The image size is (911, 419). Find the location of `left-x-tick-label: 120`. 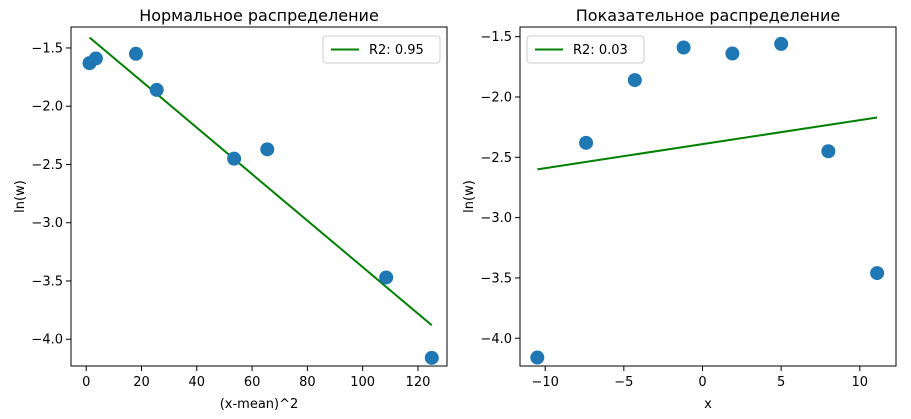

left-x-tick-label: 120 is located at coordinates (418, 382).